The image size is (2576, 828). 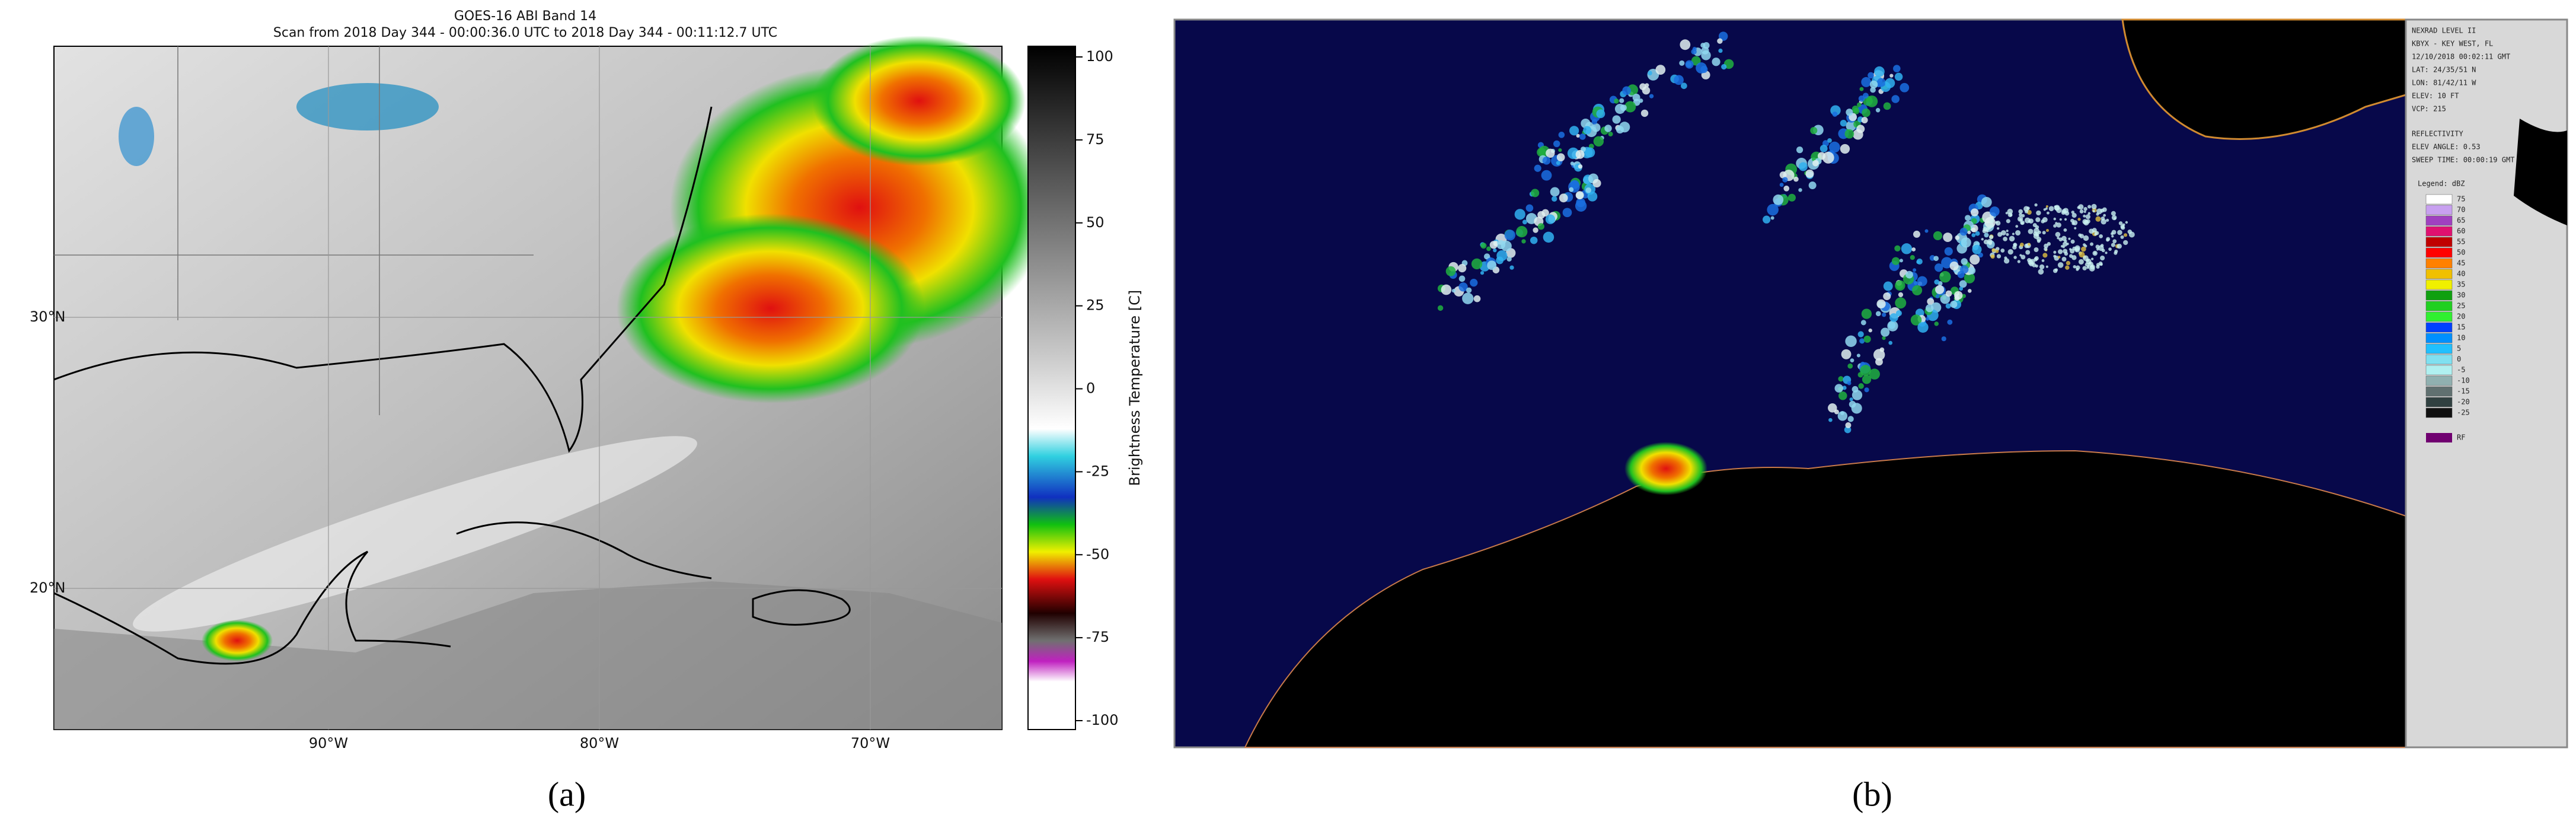 What do you see at coordinates (2461, 306) in the screenshot?
I see `legend-label: 25` at bounding box center [2461, 306].